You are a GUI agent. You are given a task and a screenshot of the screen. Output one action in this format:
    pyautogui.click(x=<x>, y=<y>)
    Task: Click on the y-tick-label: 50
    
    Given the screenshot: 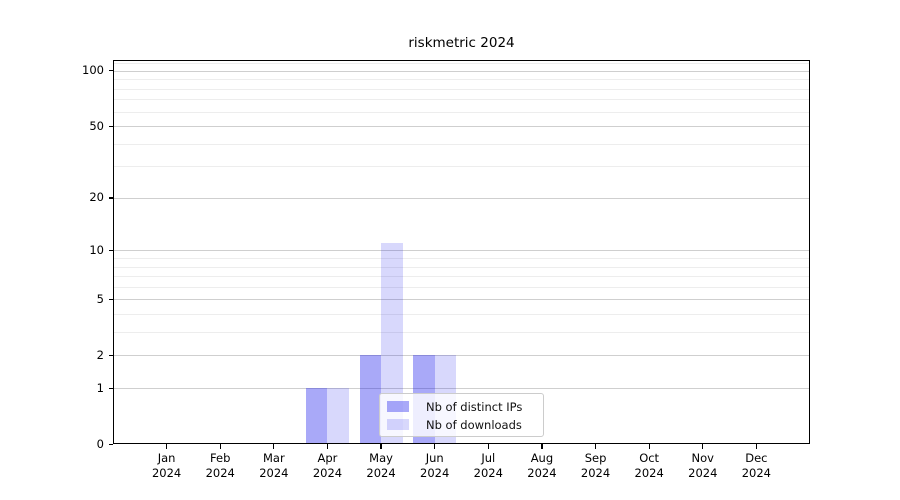 What is the action you would take?
    pyautogui.click(x=96, y=125)
    